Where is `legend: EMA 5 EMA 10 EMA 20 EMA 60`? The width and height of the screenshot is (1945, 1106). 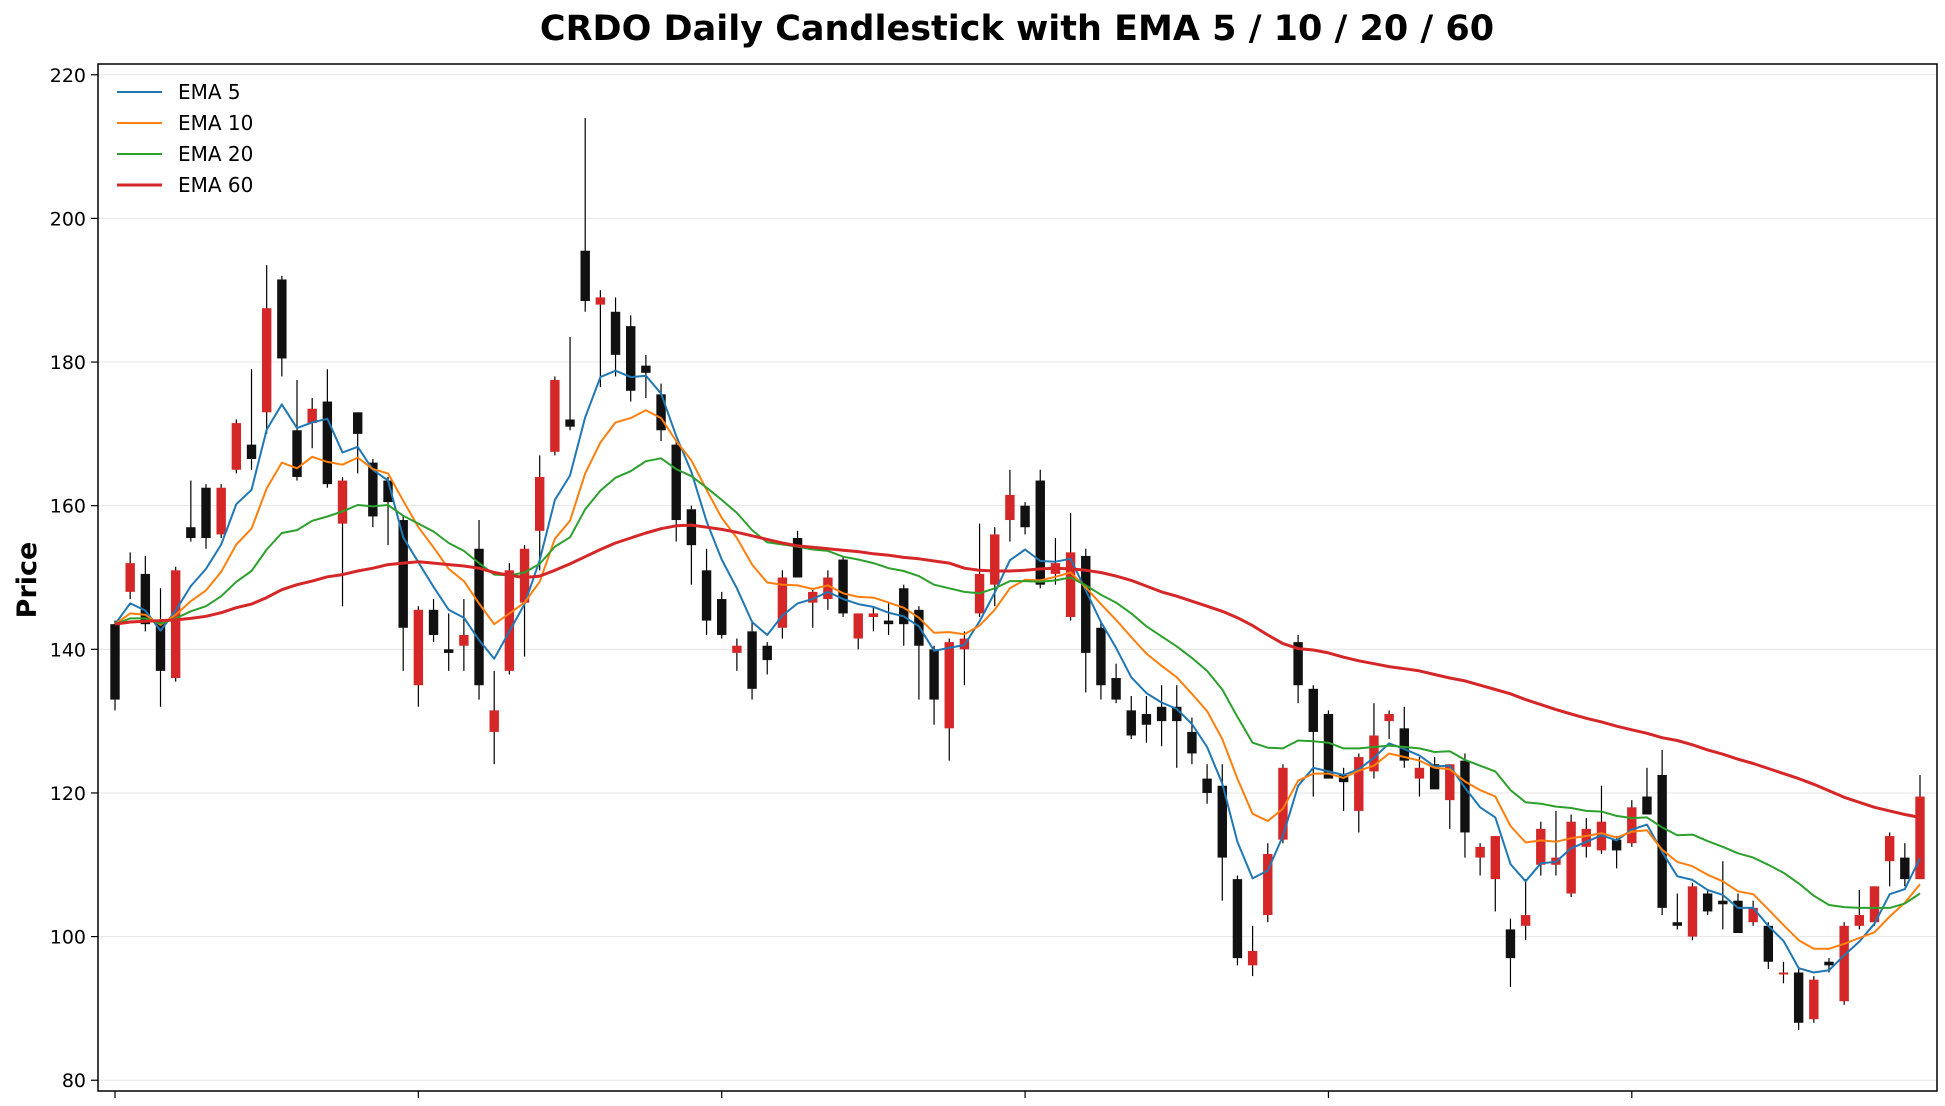 legend: EMA 5 EMA 10 EMA 20 EMA 60 is located at coordinates (185, 138).